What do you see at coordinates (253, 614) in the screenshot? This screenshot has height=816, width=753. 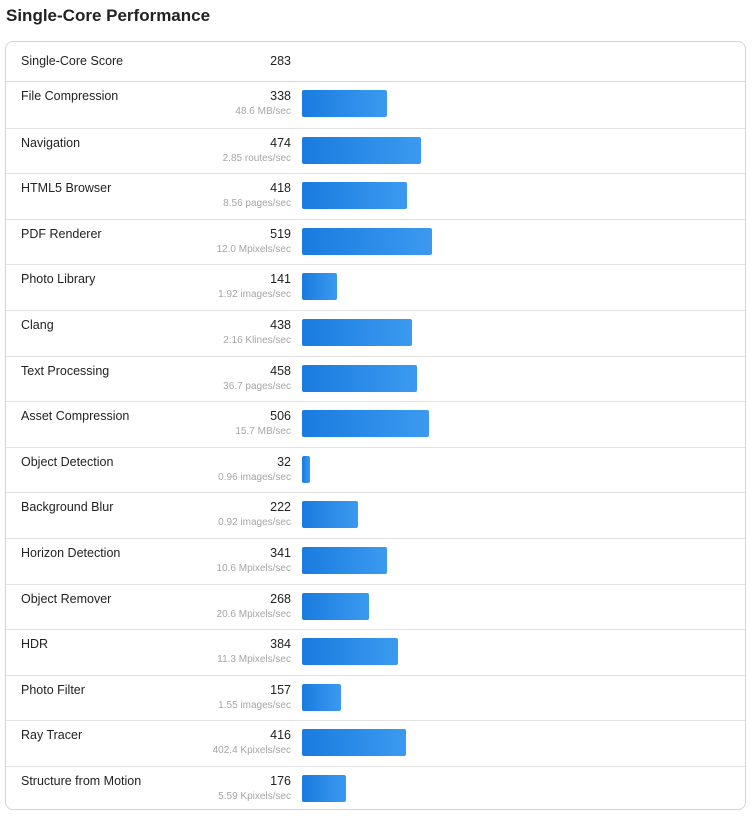 I see `benchmark-rate: 20.6 Mpixels/sec` at bounding box center [253, 614].